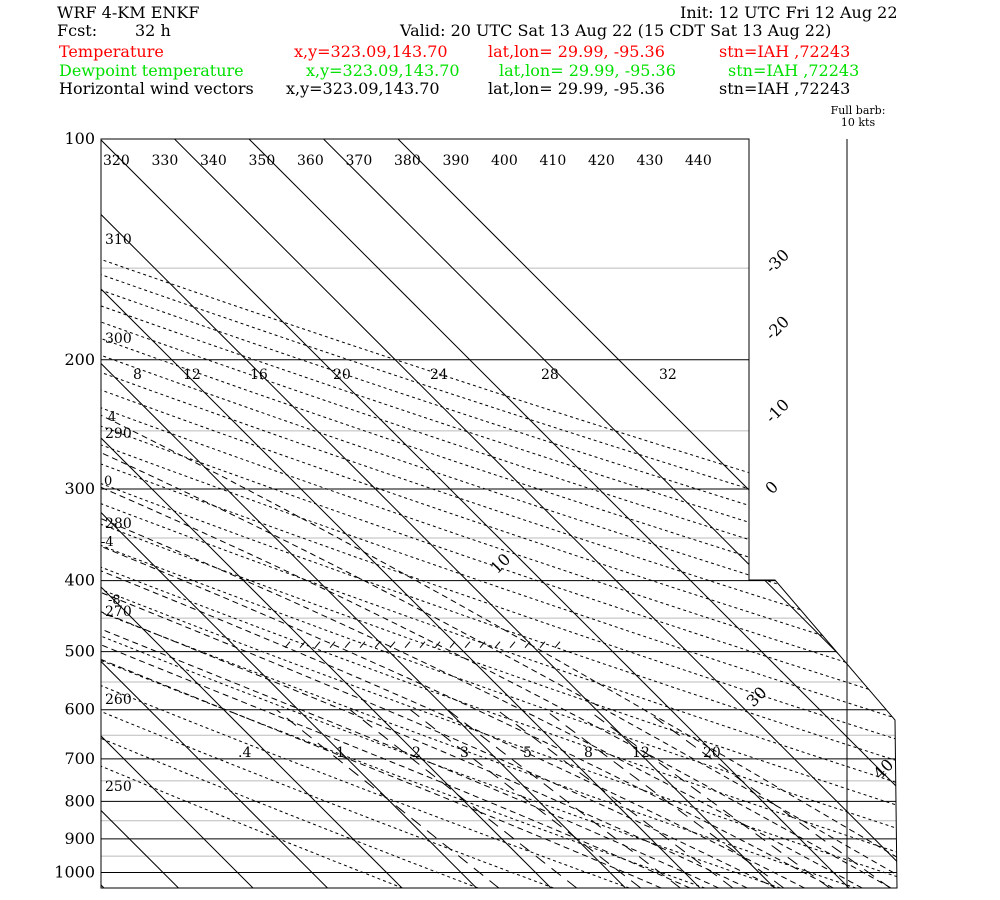  Describe the element at coordinates (114, 600) in the screenshot. I see `moist-adiabat-side-label--8: -8` at that location.